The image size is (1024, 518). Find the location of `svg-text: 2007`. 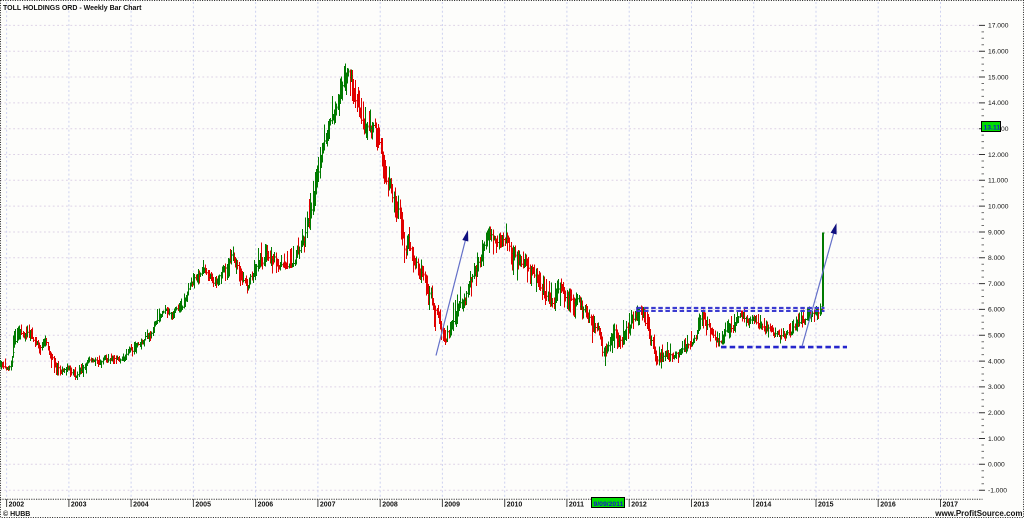

svg-text: 2007 is located at coordinates (328, 505).